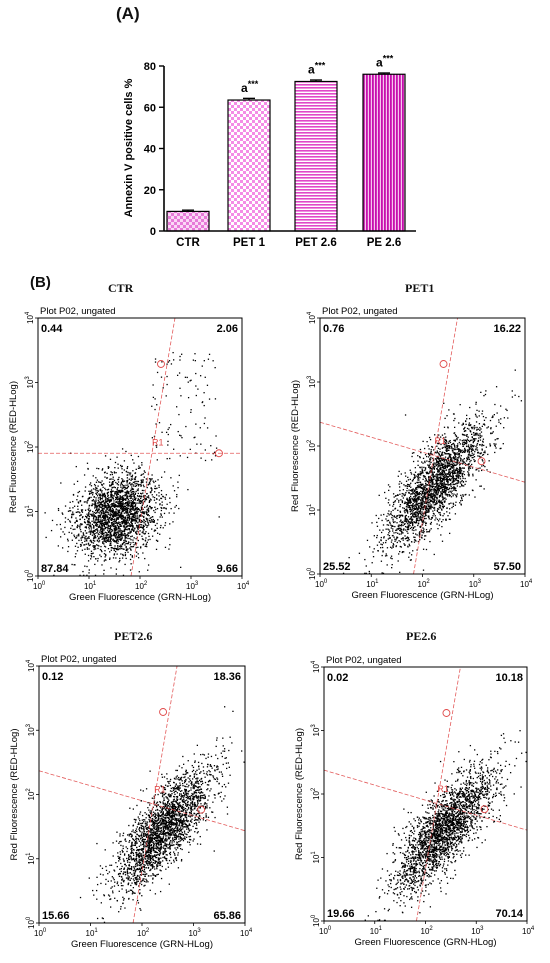 The height and width of the screenshot is (963, 550). What do you see at coordinates (507, 567) in the screenshot?
I see `quadrant-lower-right: 57.50` at bounding box center [507, 567].